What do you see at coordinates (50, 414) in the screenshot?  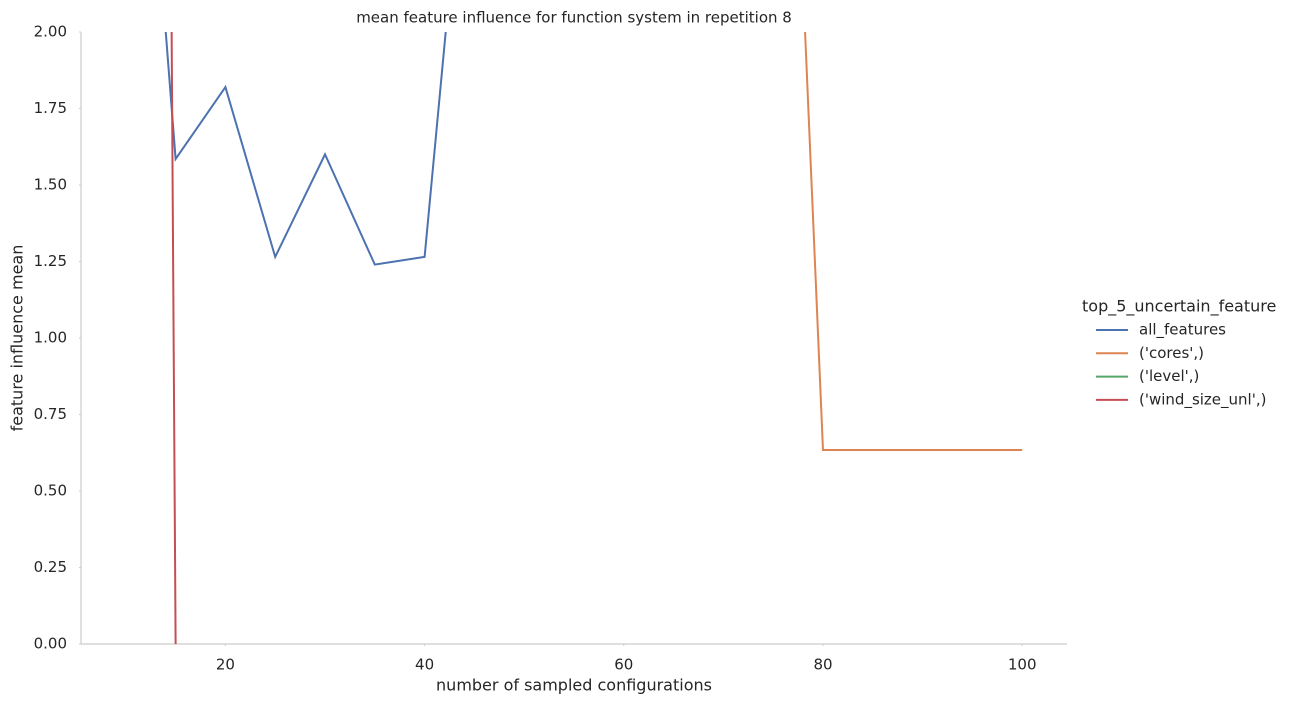 I see `y-tick-label: 0.75` at bounding box center [50, 414].